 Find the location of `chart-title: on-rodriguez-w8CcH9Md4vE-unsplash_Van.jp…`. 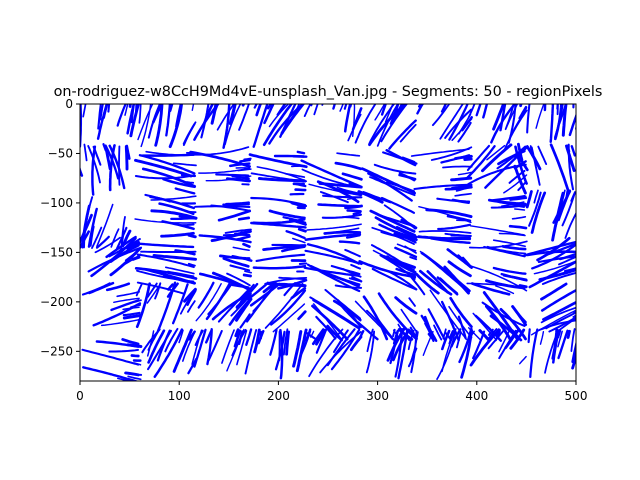

chart-title: on-rodriguez-w8CcH9Md4vE-unsplash_Van.jp… is located at coordinates (328, 92).